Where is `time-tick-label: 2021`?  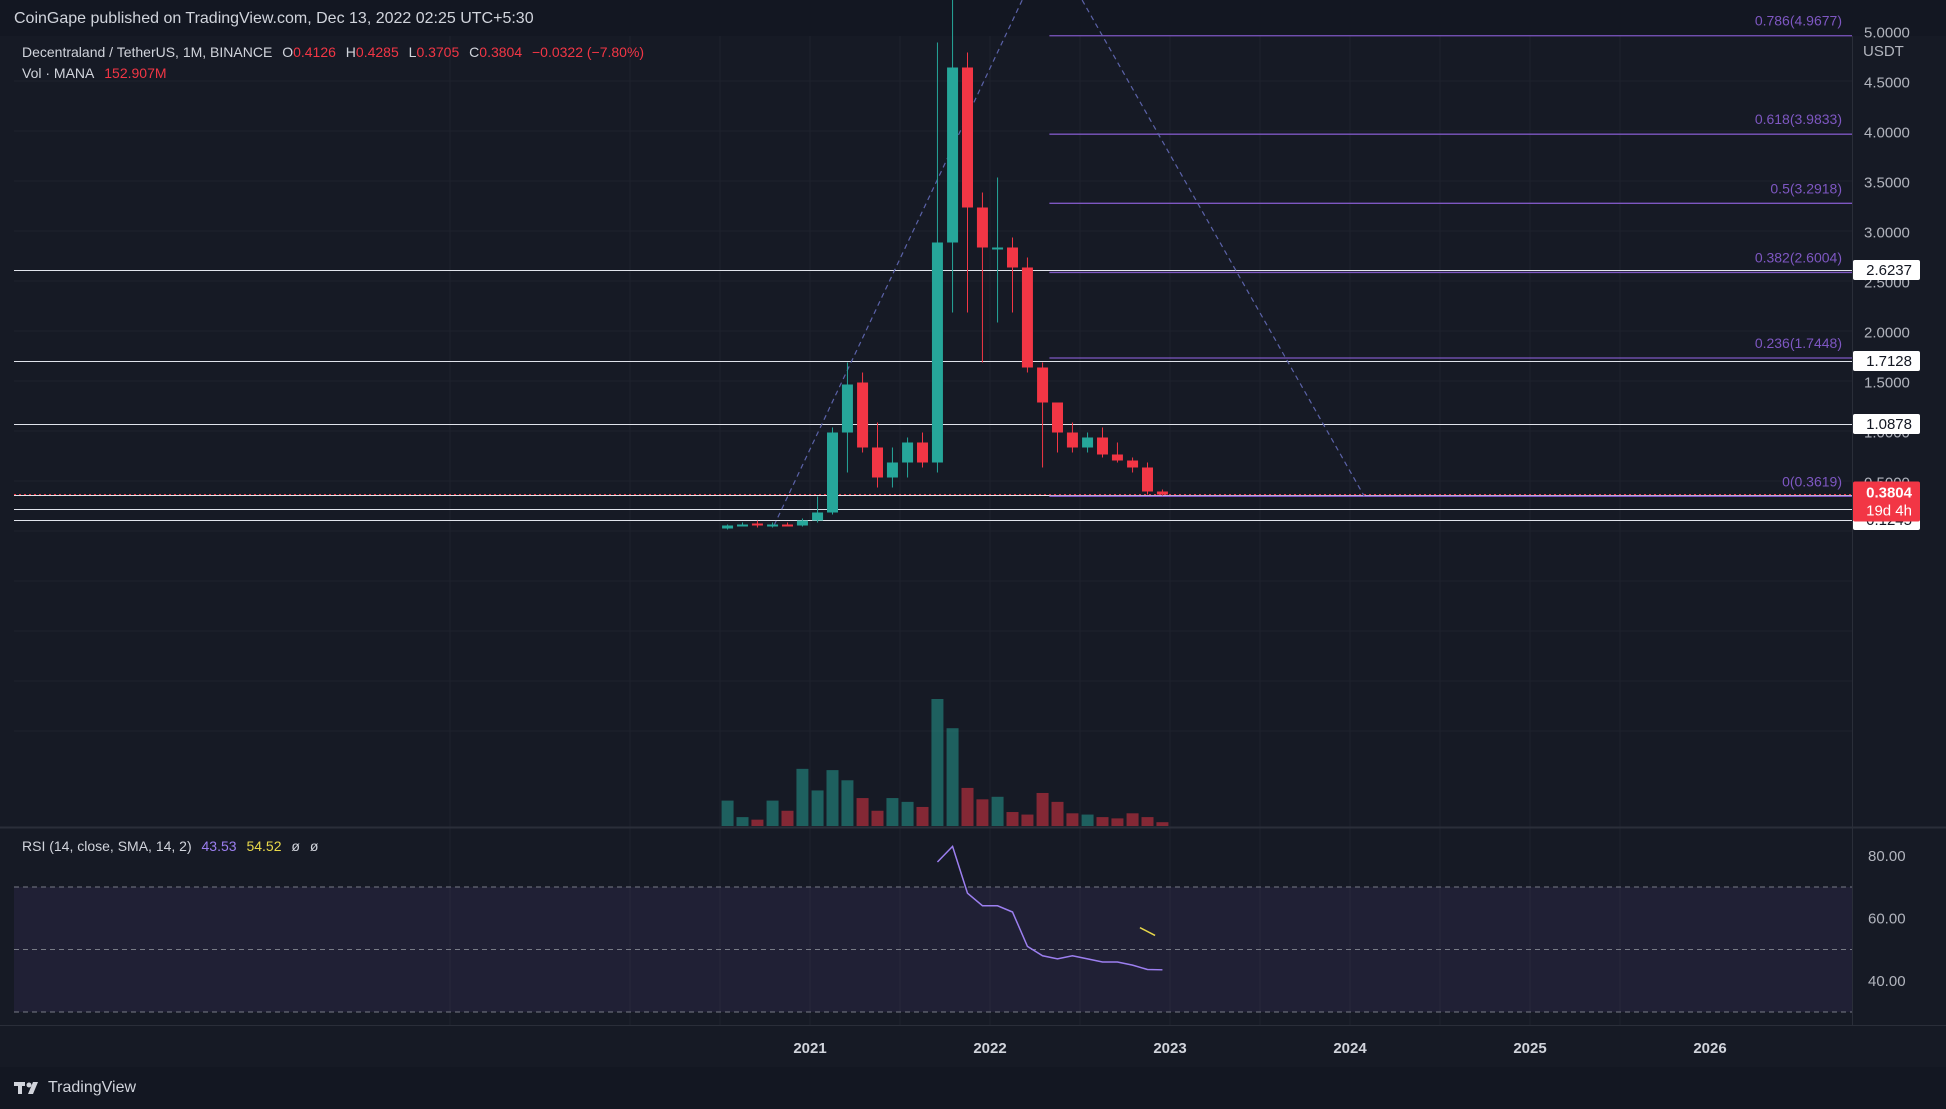
time-tick-label: 2021 is located at coordinates (809, 1048).